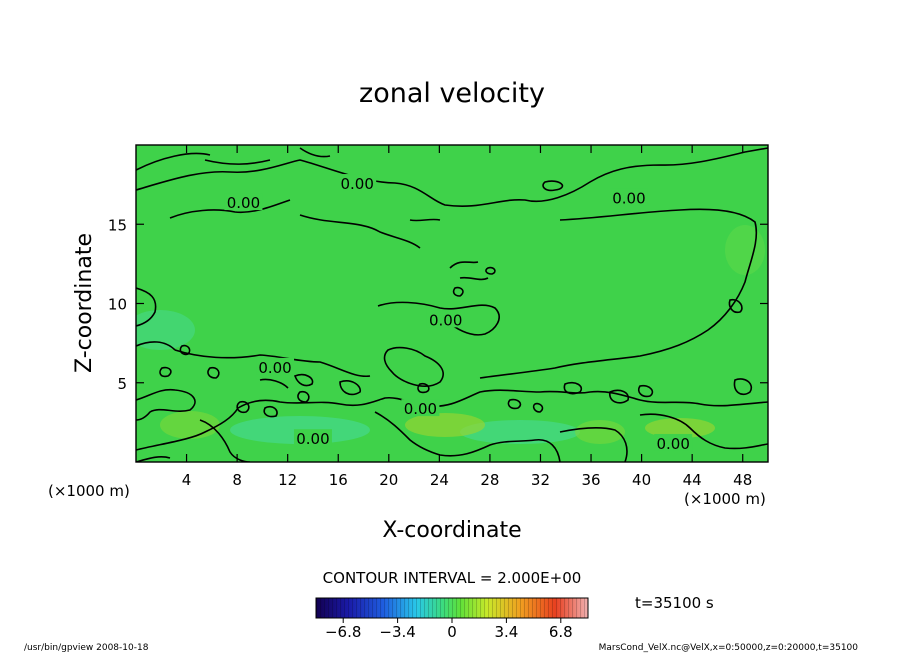 The height and width of the screenshot is (654, 904). Describe the element at coordinates (338, 480) in the screenshot. I see `x-tick-label: 16` at that location.